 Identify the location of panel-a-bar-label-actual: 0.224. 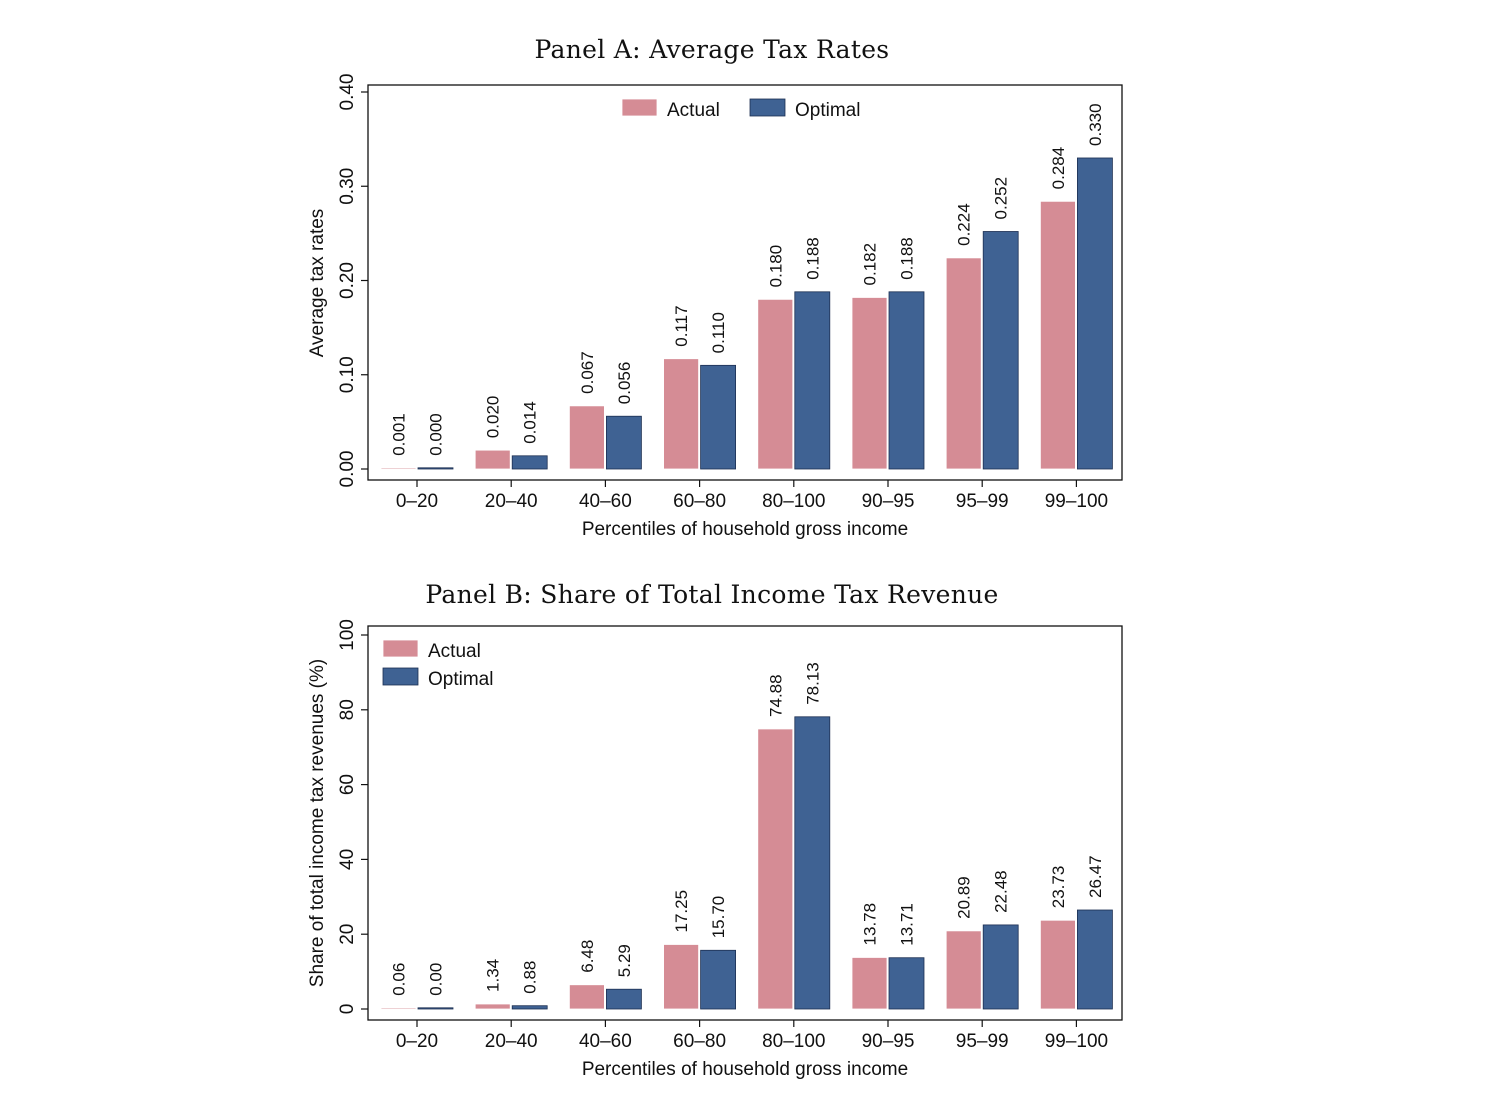
(964, 224).